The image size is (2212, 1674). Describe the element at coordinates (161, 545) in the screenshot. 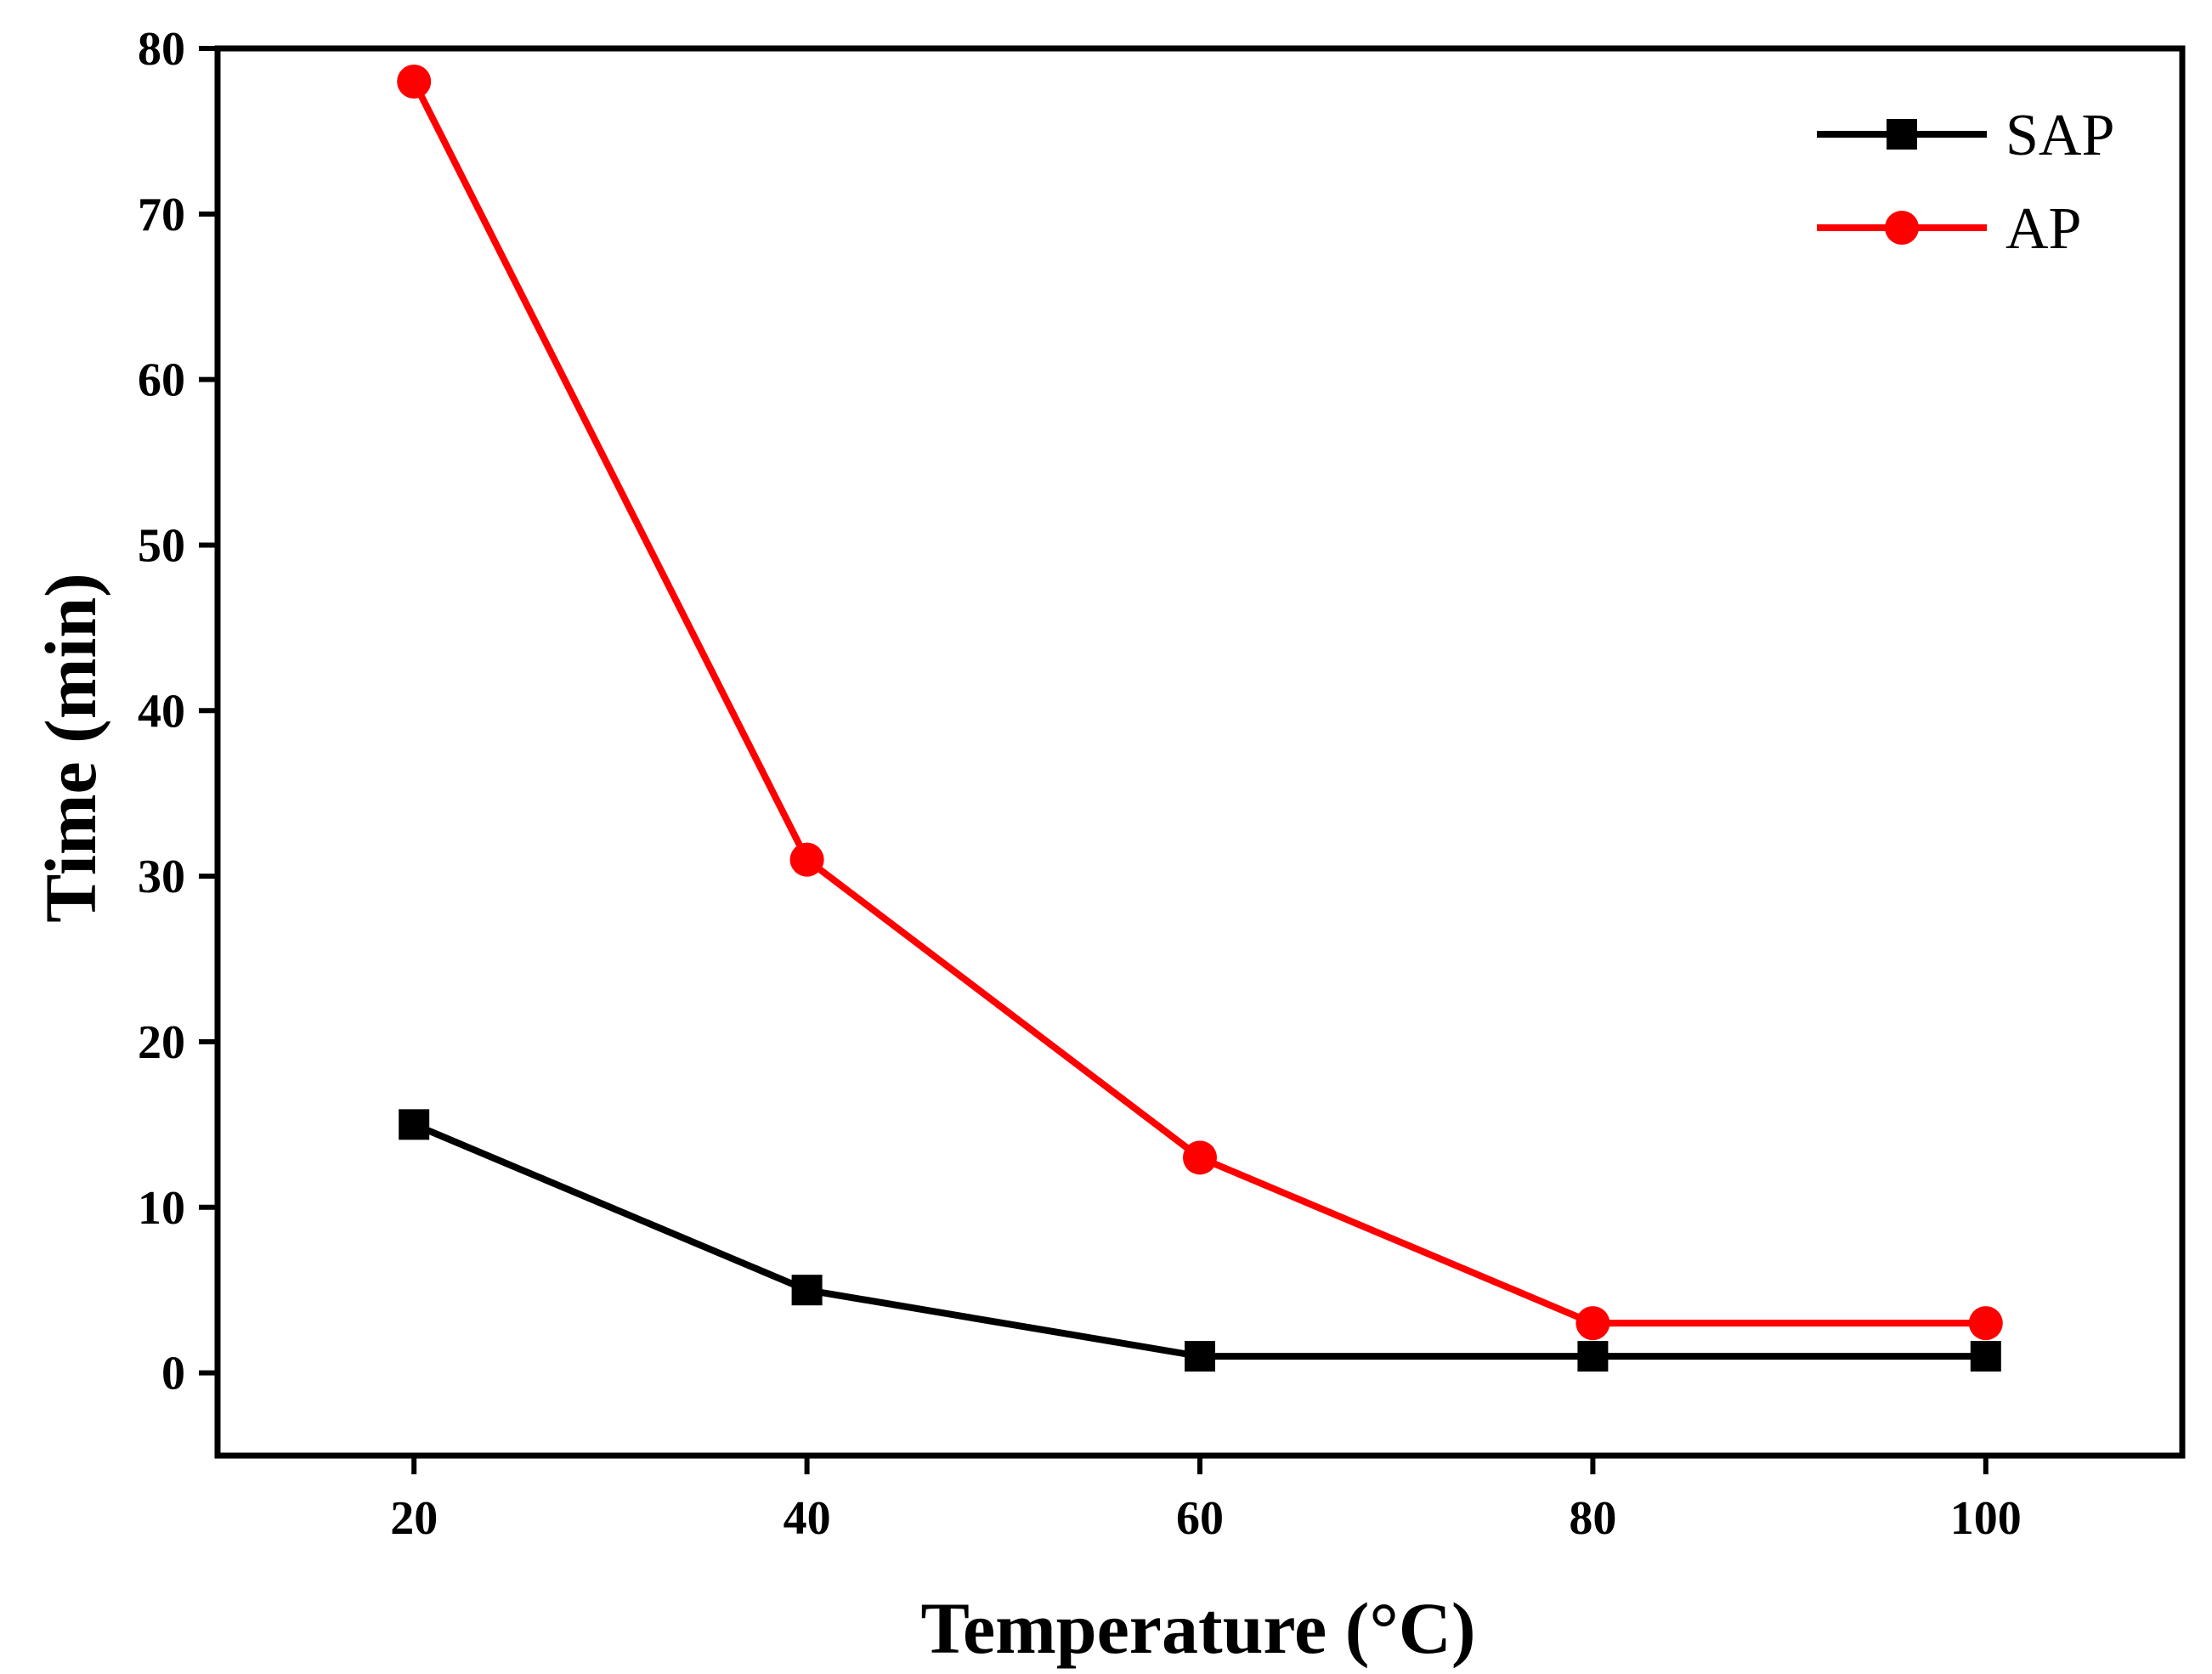

I see `y-tick-label: 50` at that location.